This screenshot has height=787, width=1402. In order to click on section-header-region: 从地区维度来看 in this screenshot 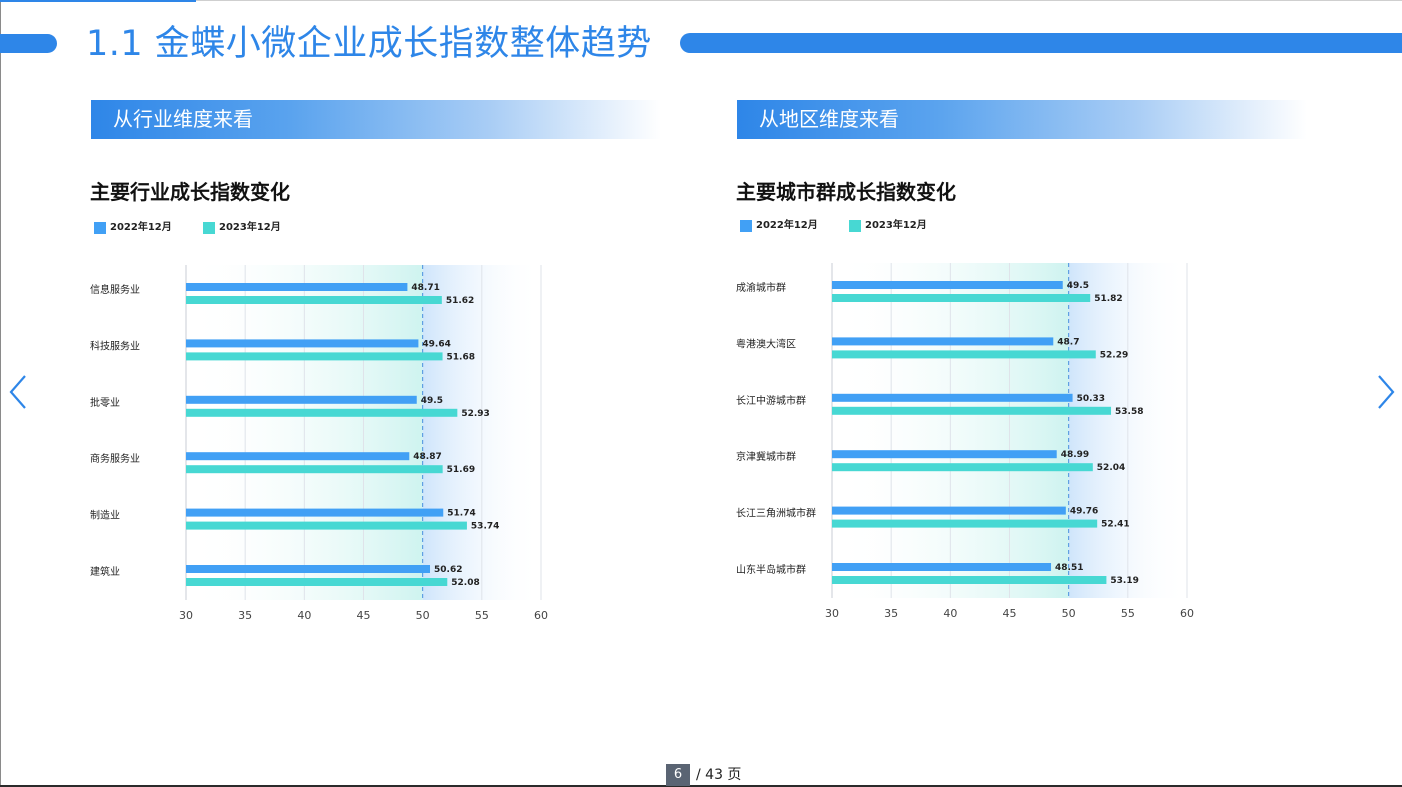, I will do `click(1022, 119)`.